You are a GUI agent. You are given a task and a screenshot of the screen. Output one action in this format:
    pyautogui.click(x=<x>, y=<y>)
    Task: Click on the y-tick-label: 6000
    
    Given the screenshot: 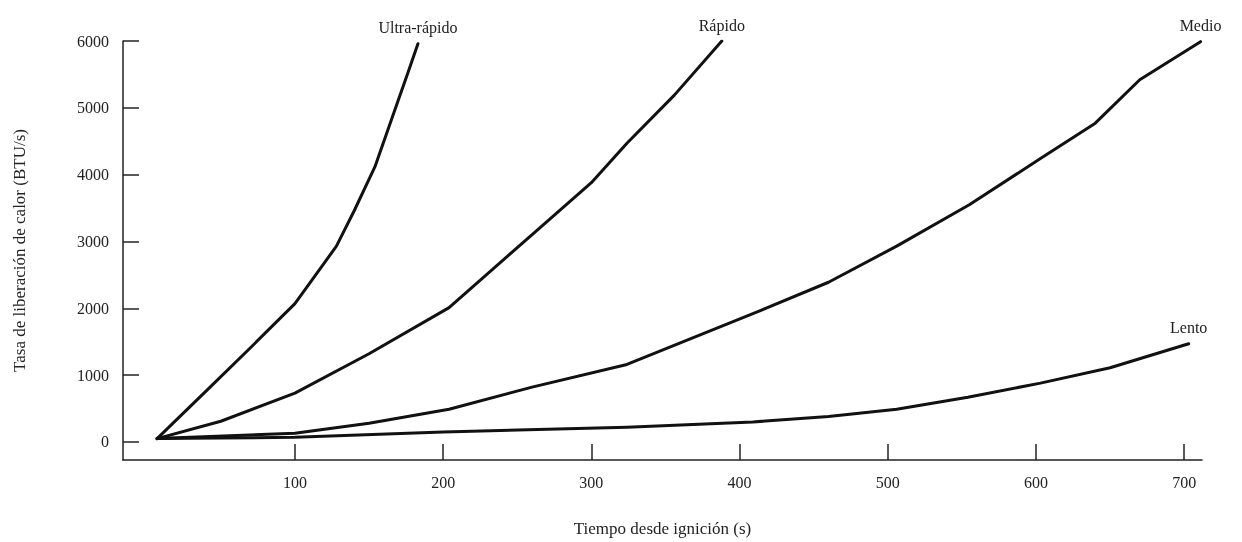 What is the action you would take?
    pyautogui.click(x=93, y=41)
    